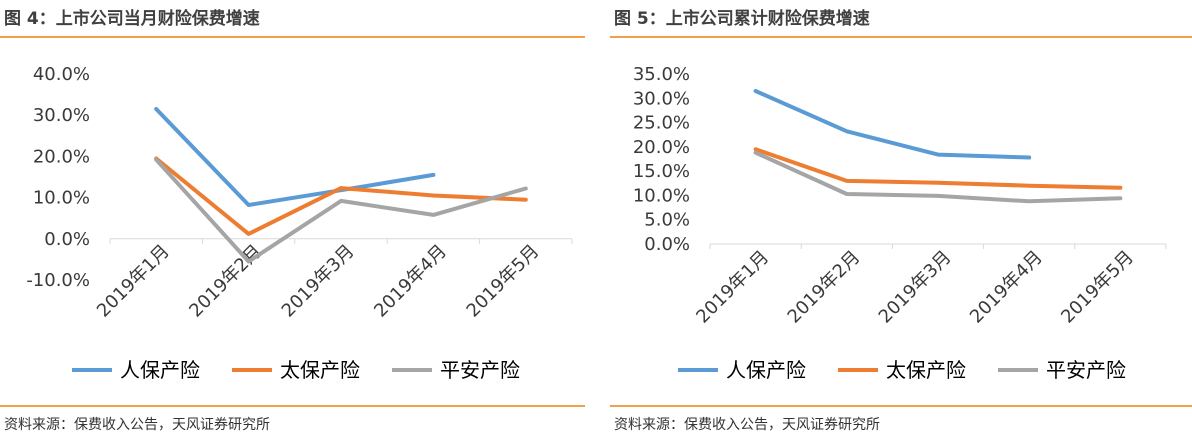  Describe the element at coordinates (661, 171) in the screenshot. I see `y-tick-label: 15.0%` at that location.